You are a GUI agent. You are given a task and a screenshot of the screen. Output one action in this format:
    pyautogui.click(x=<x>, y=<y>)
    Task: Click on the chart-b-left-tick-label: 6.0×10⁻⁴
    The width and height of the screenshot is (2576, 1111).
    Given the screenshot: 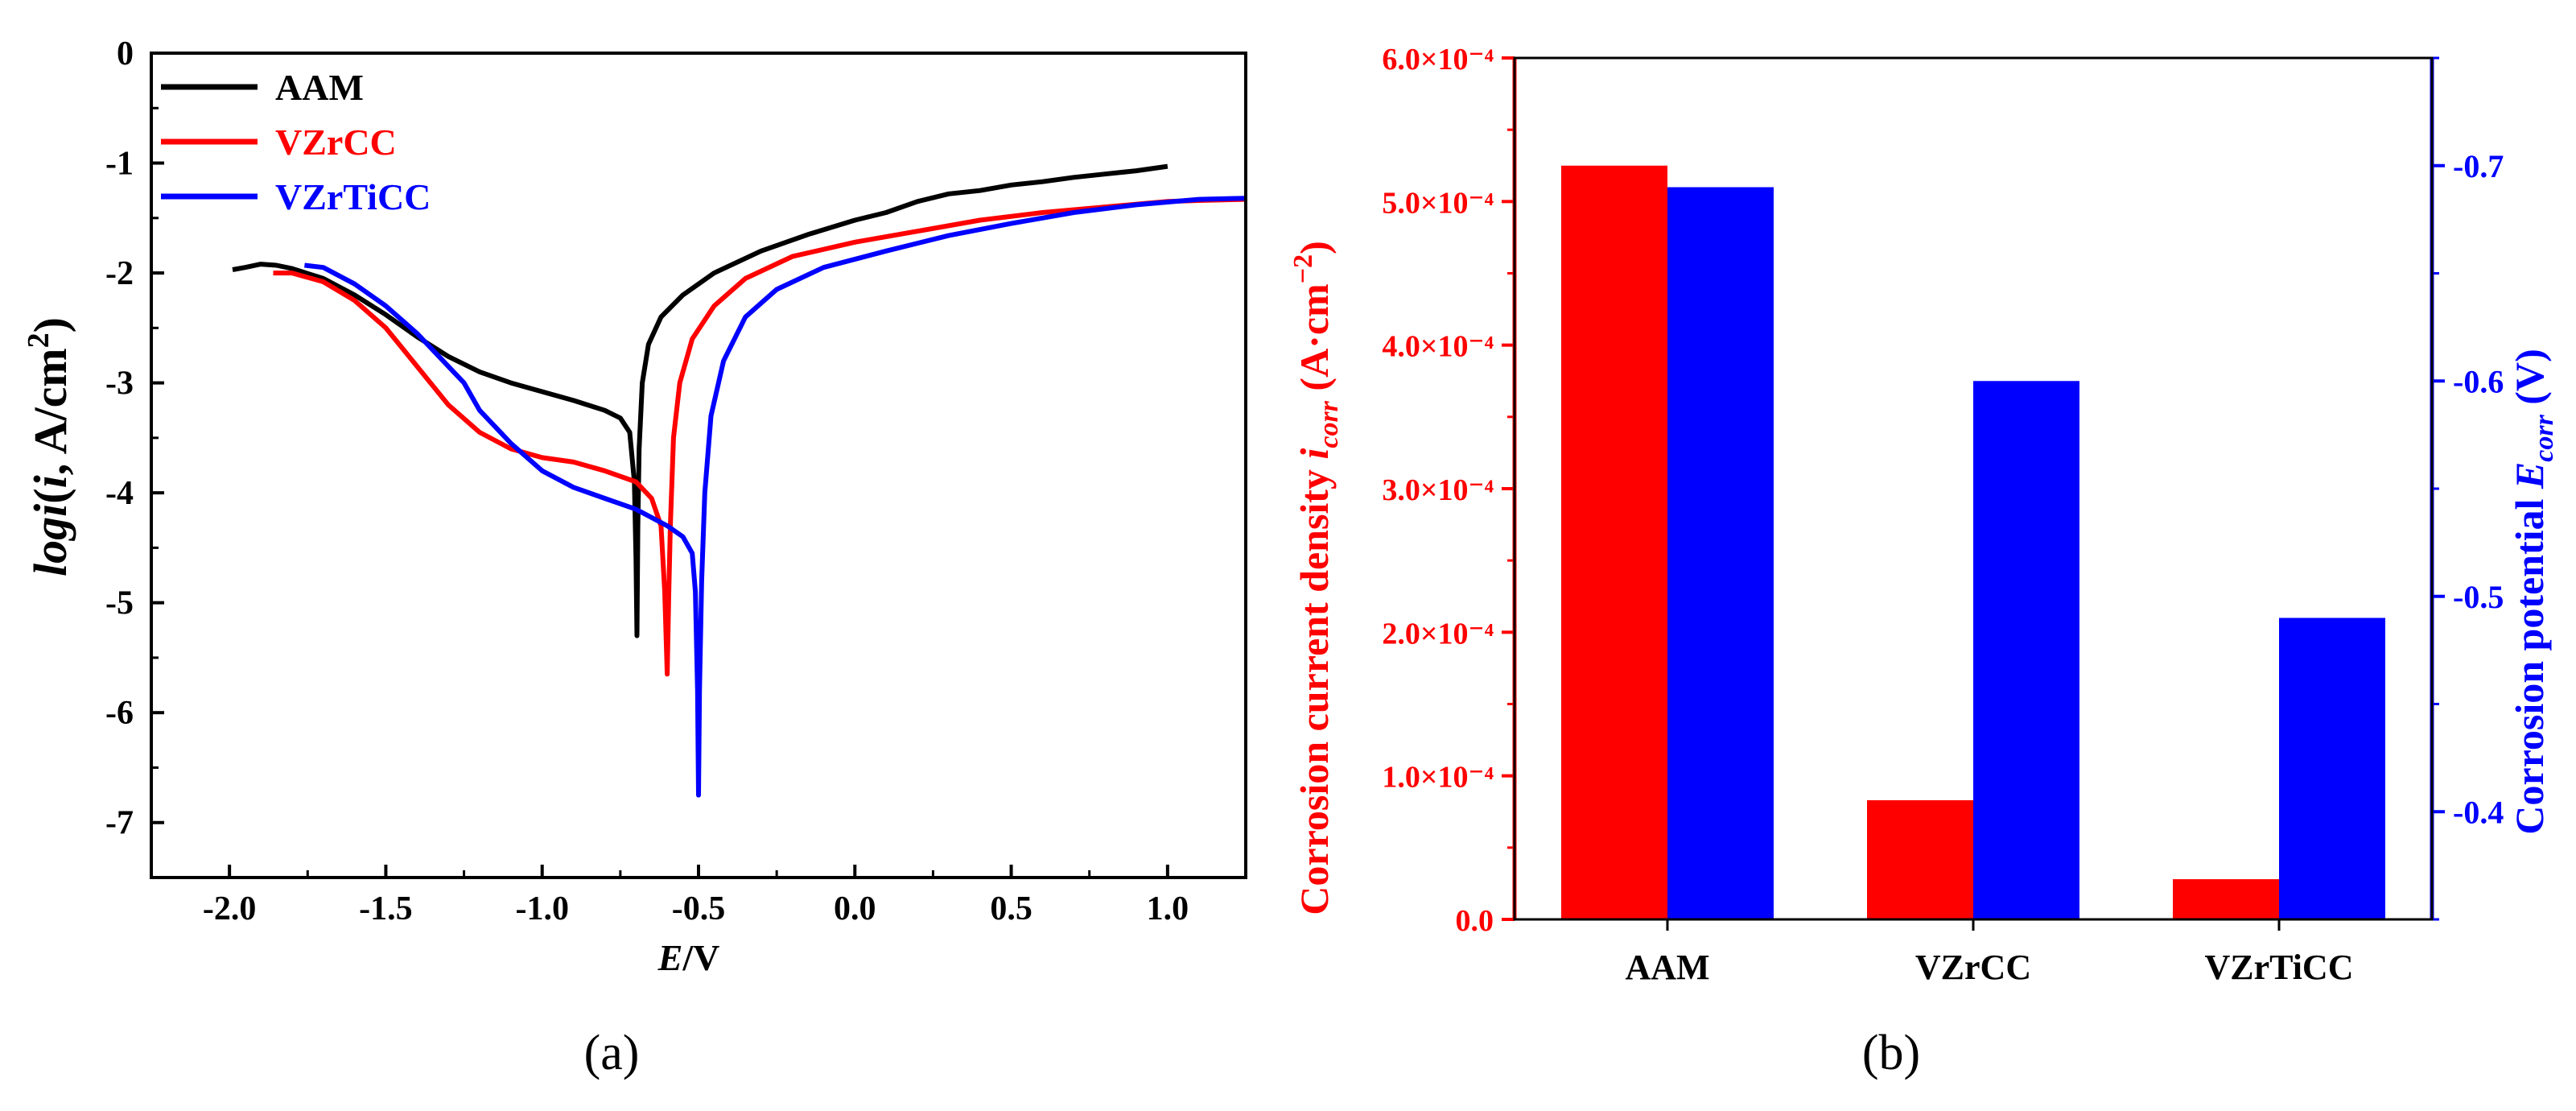 What is the action you would take?
    pyautogui.click(x=1438, y=60)
    